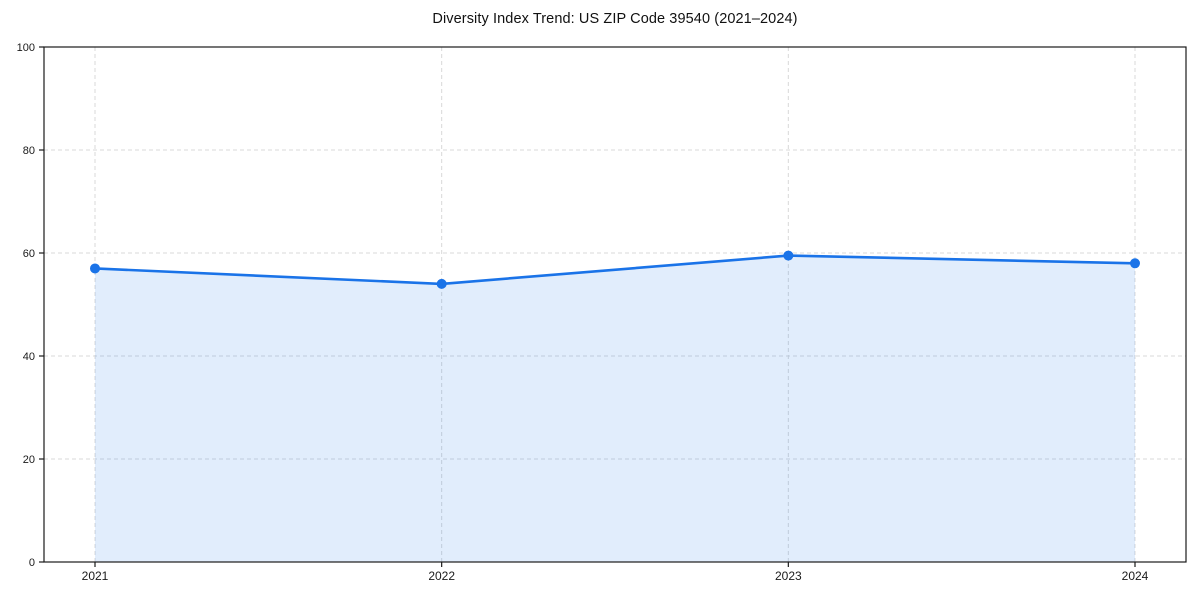 This screenshot has height=600, width=1200. I want to click on x-tick-label: 2024, so click(1135, 576).